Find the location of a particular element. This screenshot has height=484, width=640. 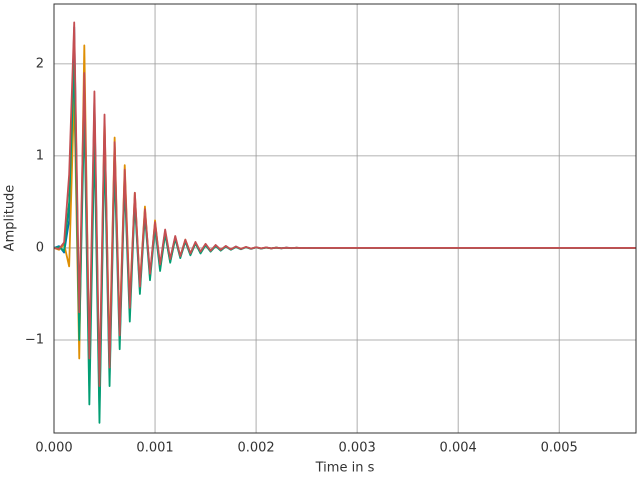

y-tick-label: −1 is located at coordinates (34, 340).